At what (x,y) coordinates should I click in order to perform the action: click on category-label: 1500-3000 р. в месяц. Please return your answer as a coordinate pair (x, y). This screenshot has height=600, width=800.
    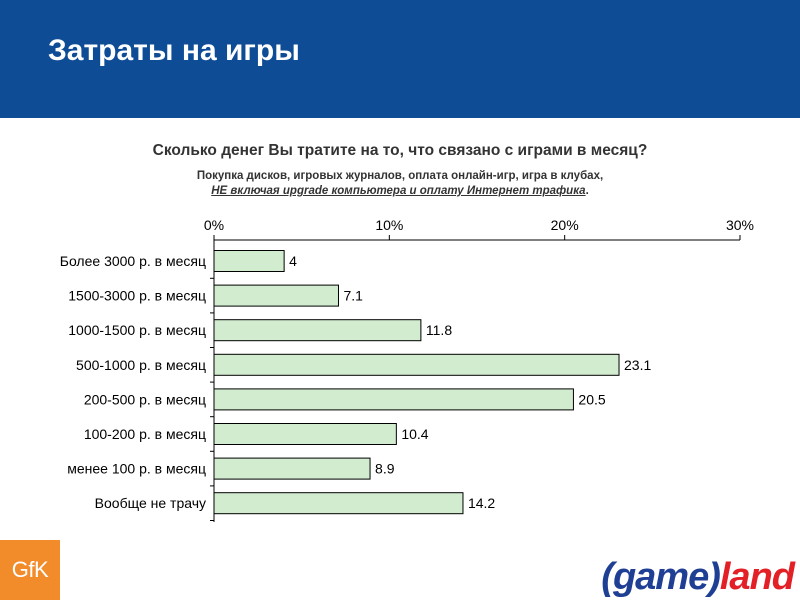
    Looking at the image, I should click on (137, 296).